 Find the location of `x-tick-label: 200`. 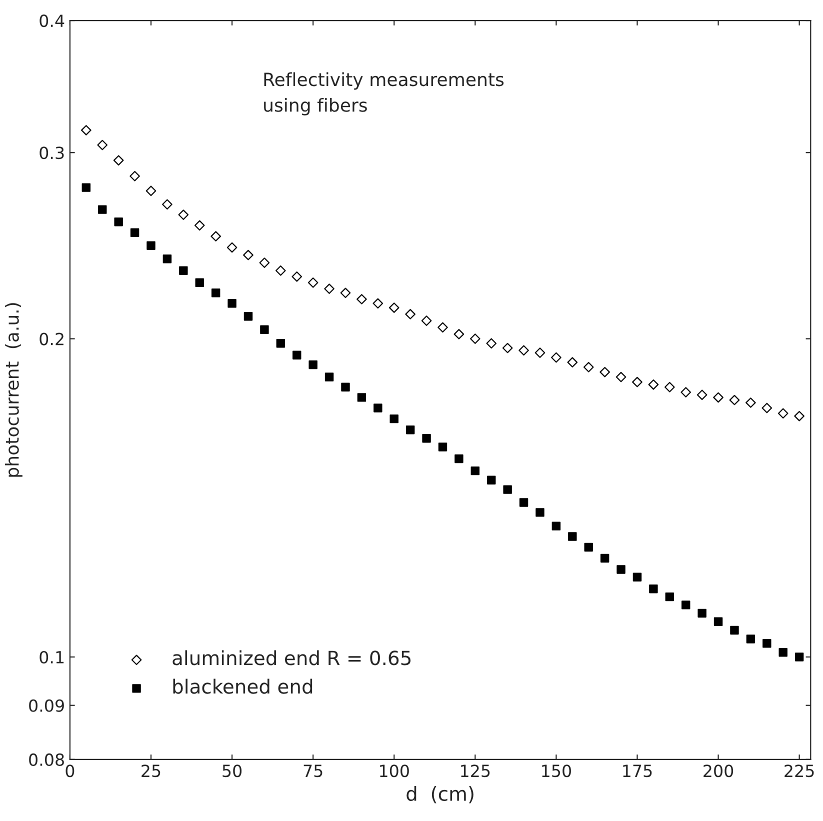

x-tick-label: 200 is located at coordinates (719, 771).